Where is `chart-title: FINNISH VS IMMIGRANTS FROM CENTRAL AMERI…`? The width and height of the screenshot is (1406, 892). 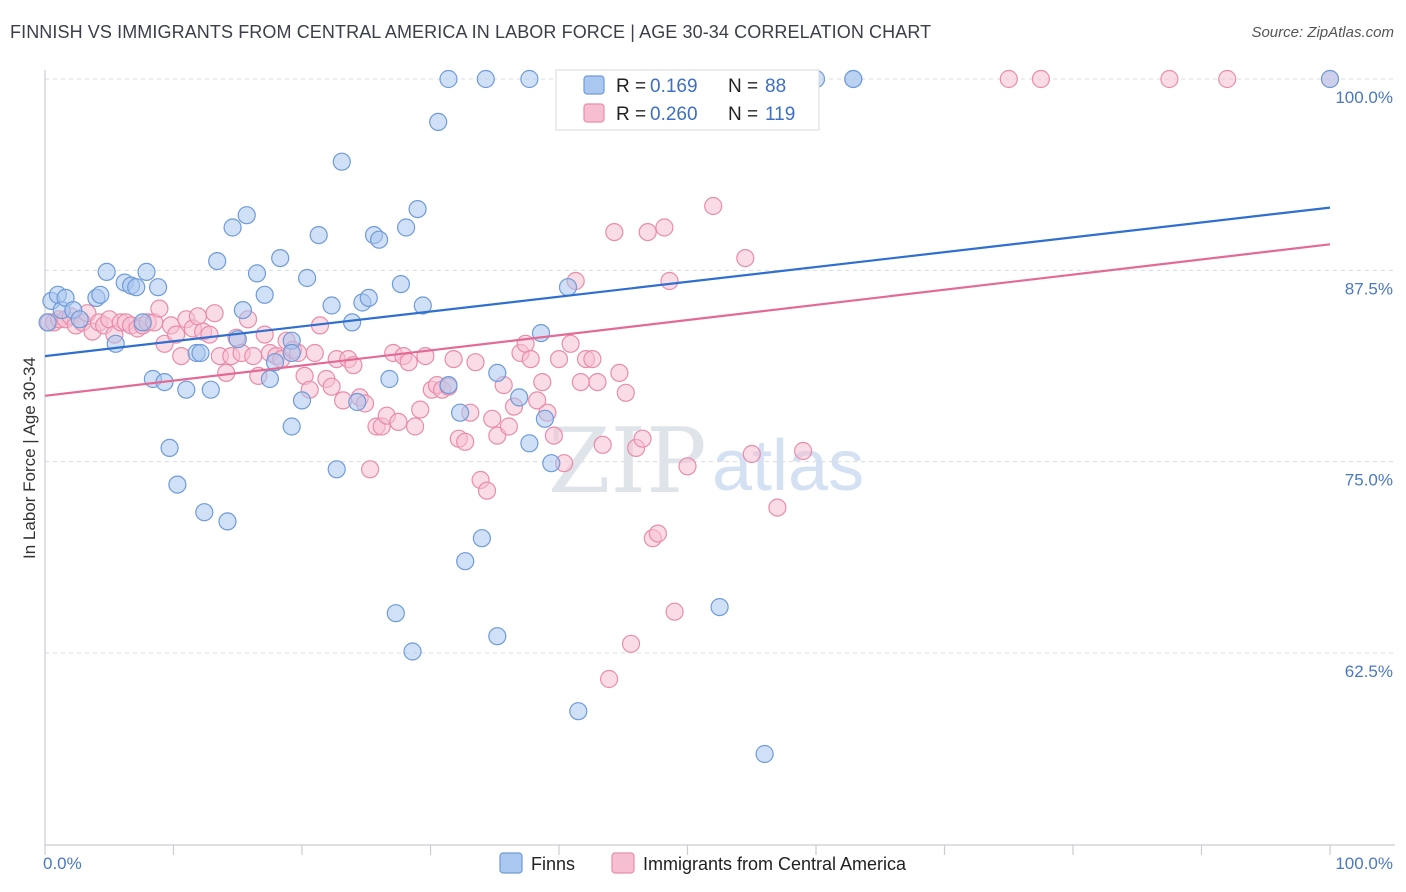
chart-title: FINNISH VS IMMIGRANTS FROM CENTRAL AMERI… is located at coordinates (471, 32).